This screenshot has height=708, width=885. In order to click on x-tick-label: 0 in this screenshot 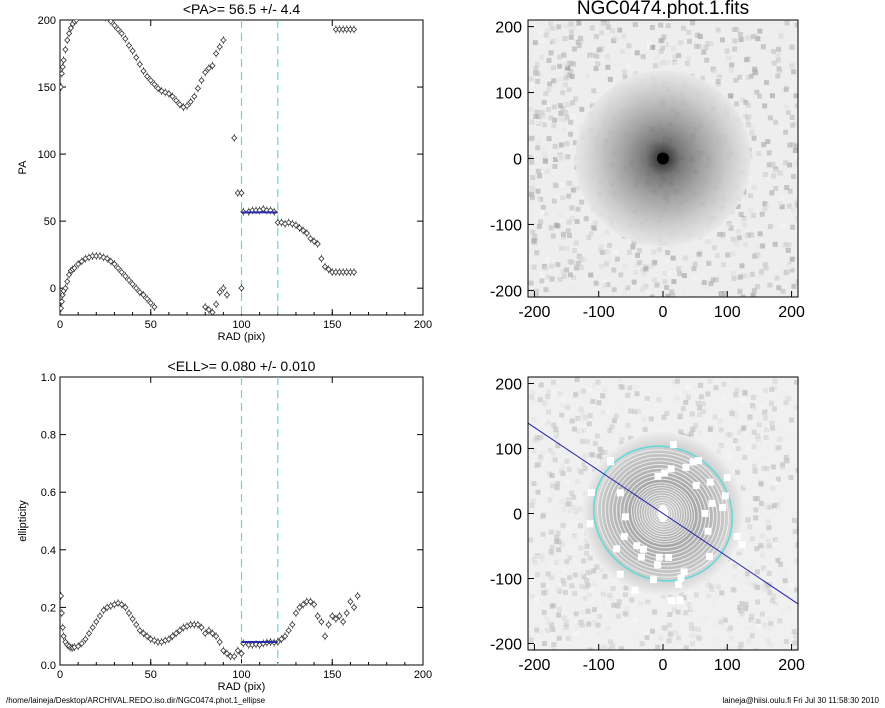, I will do `click(60, 325)`.